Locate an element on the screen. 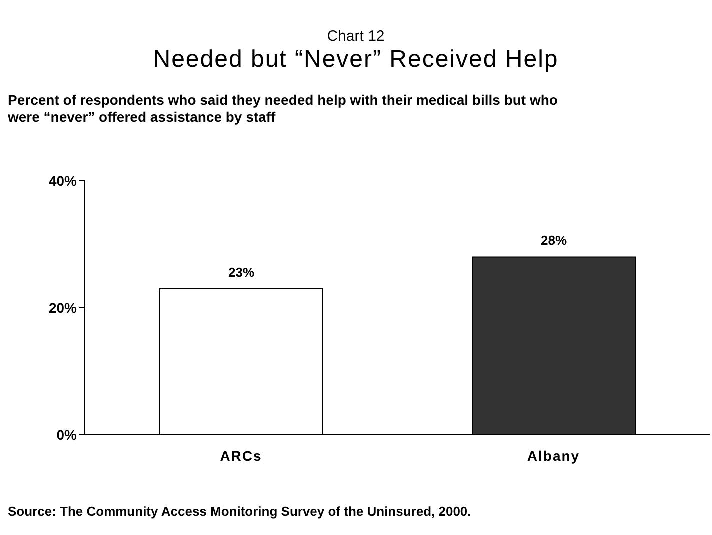 The image size is (712, 535). data-label: 23% is located at coordinates (241, 272).